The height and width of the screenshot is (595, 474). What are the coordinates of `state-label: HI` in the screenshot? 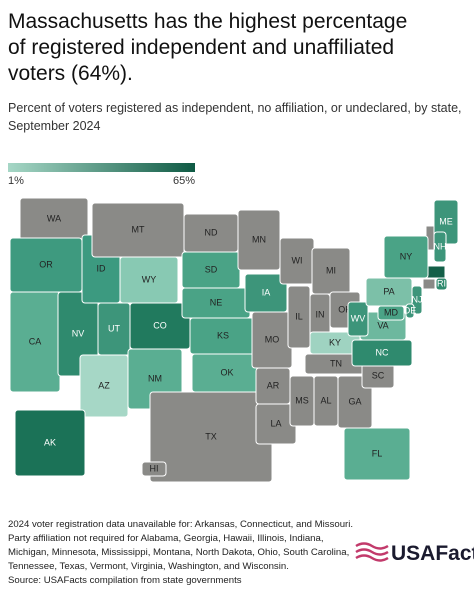 It's located at (154, 468).